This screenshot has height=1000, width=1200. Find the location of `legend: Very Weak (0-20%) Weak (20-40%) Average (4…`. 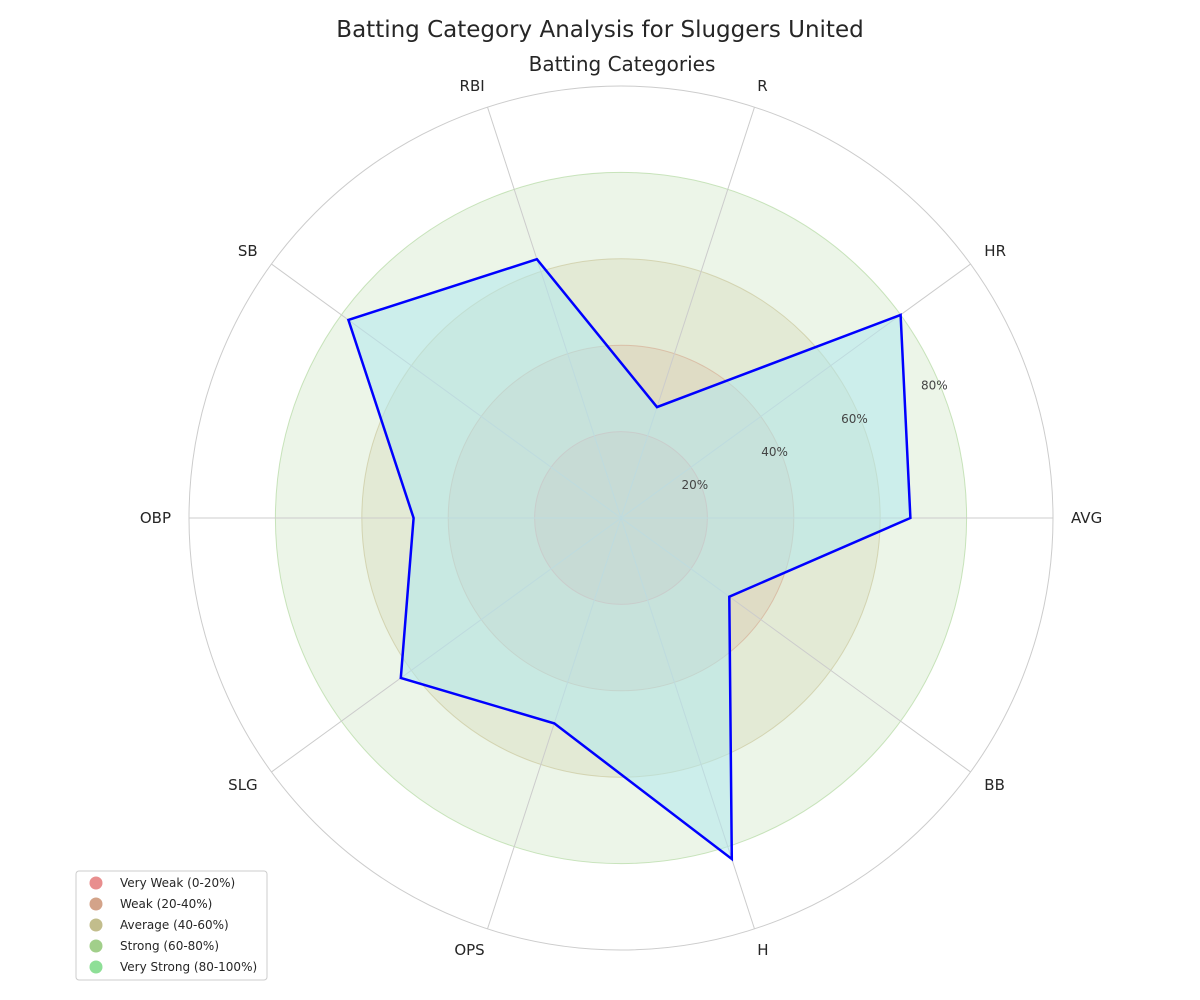

legend: Very Weak (0-20%) Weak (20-40%) Average (4… is located at coordinates (171, 925).